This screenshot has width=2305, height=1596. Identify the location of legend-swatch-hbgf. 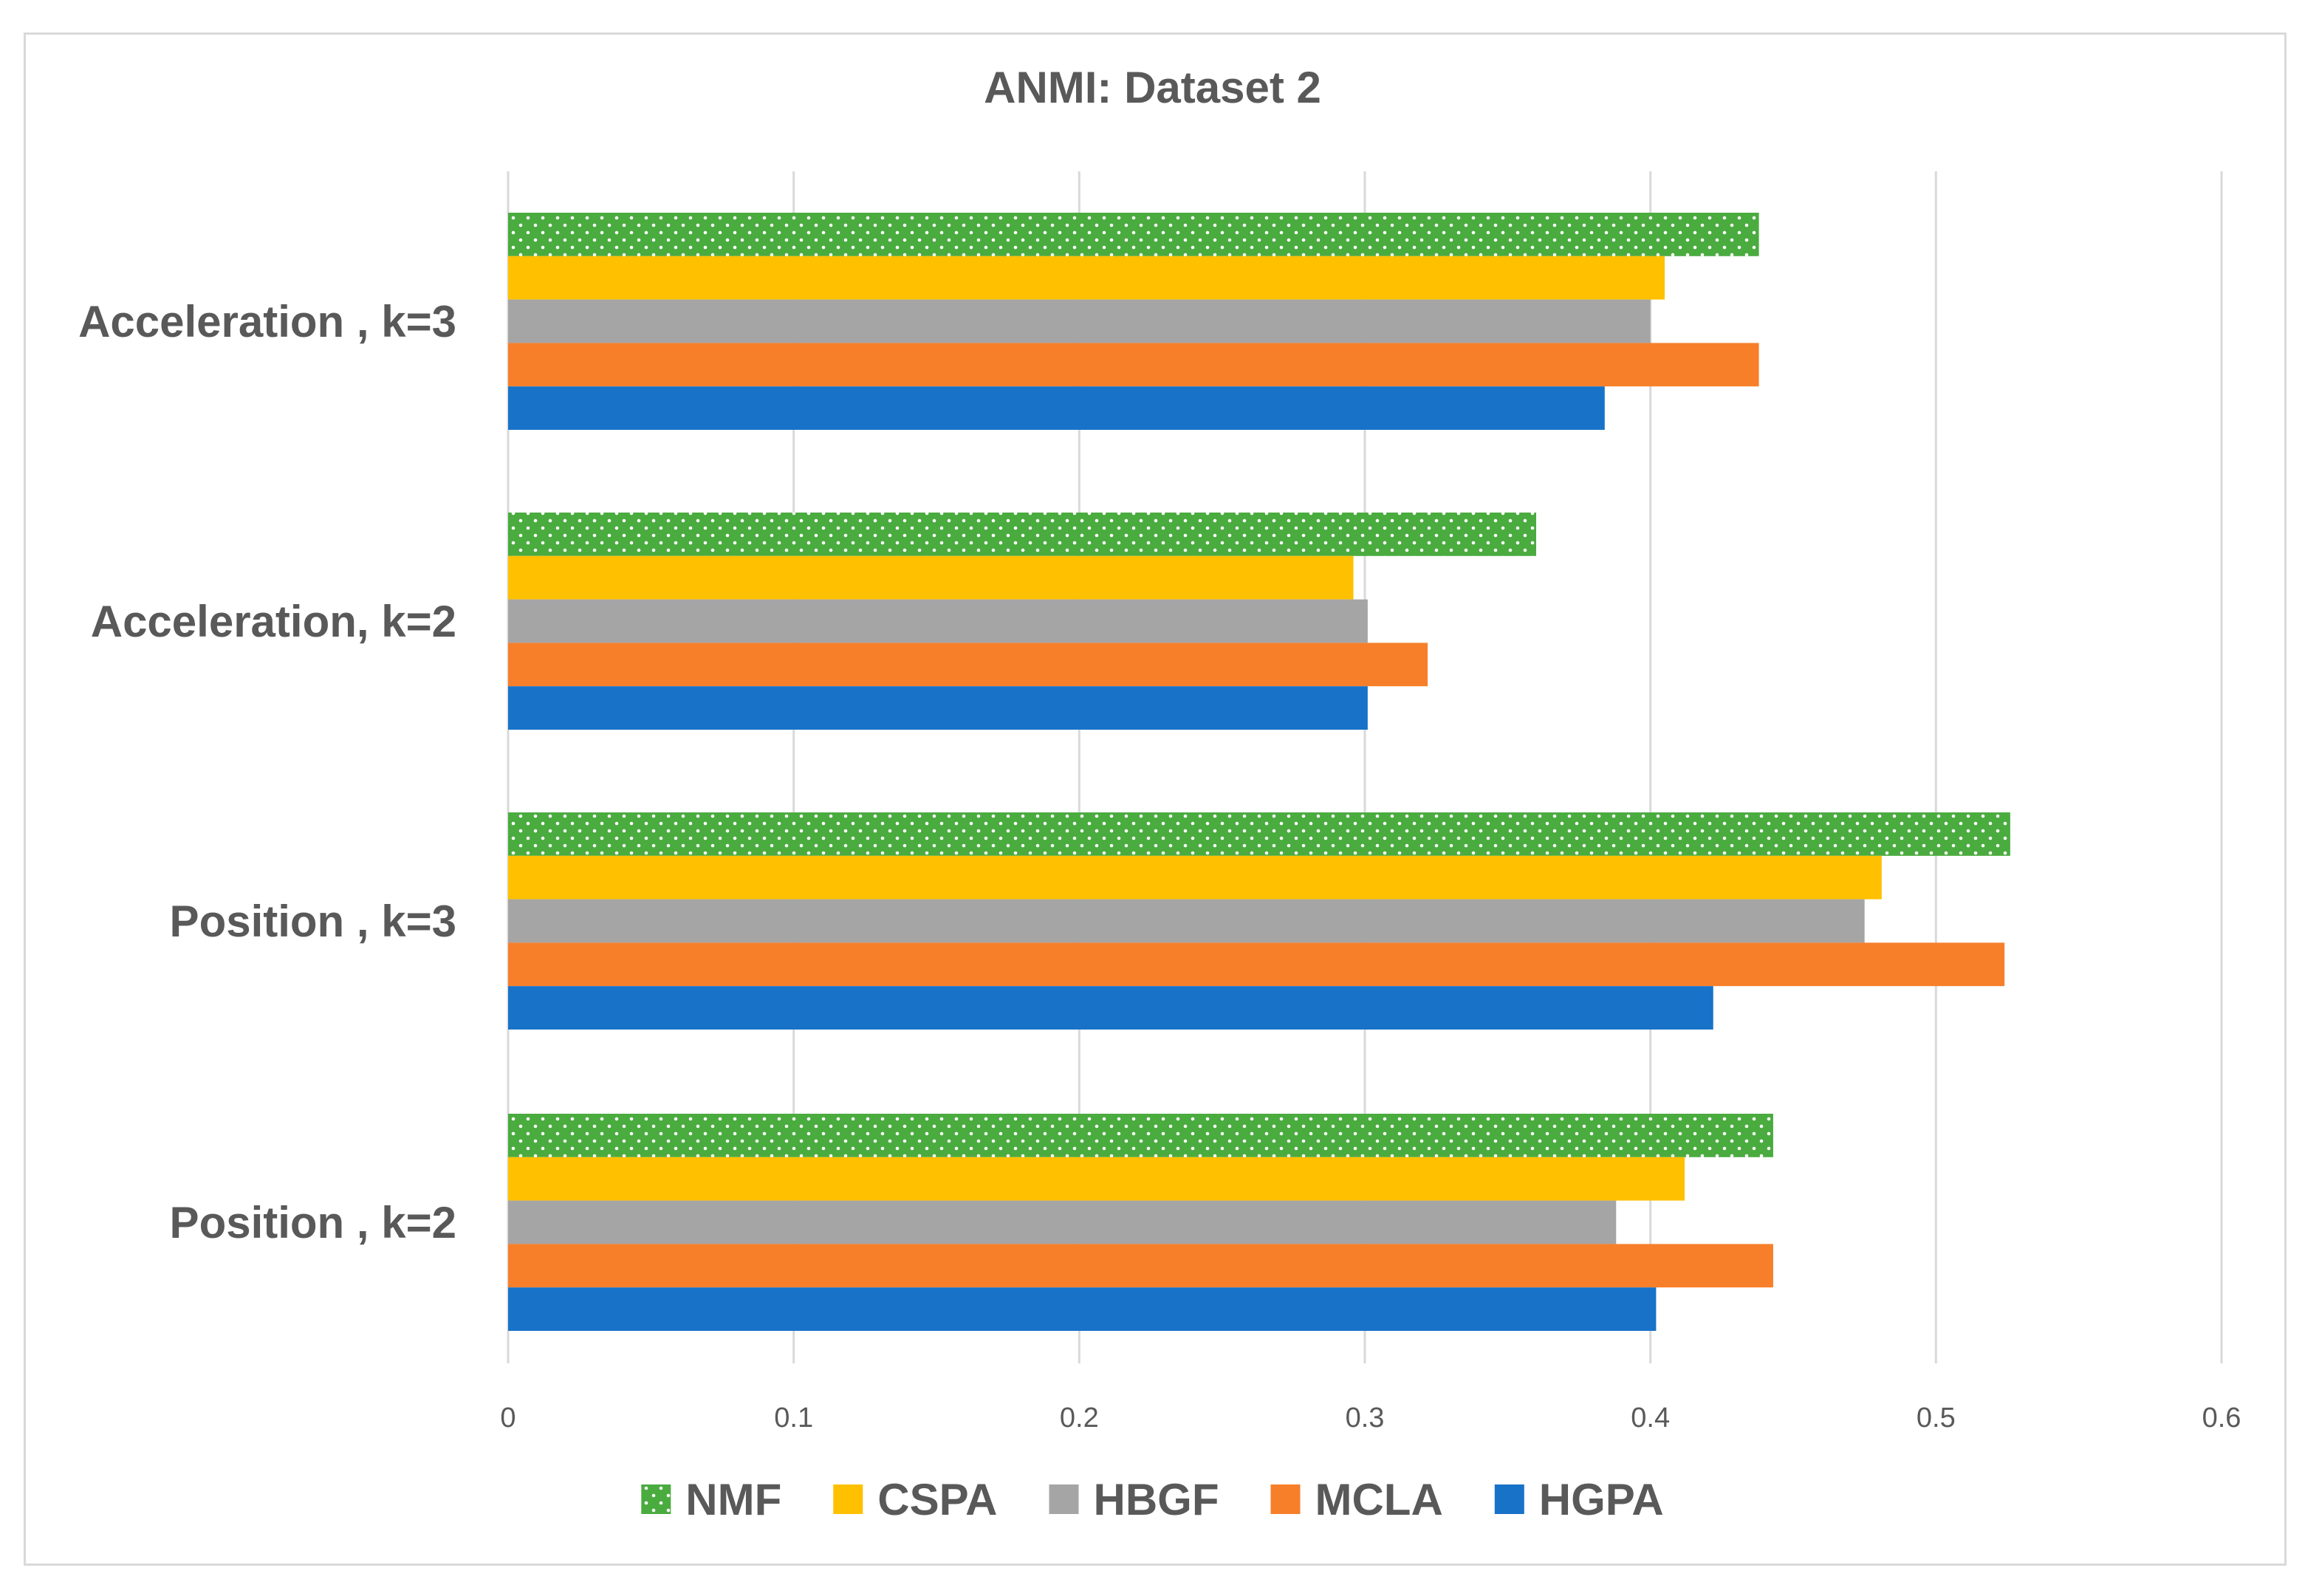
(1064, 1499).